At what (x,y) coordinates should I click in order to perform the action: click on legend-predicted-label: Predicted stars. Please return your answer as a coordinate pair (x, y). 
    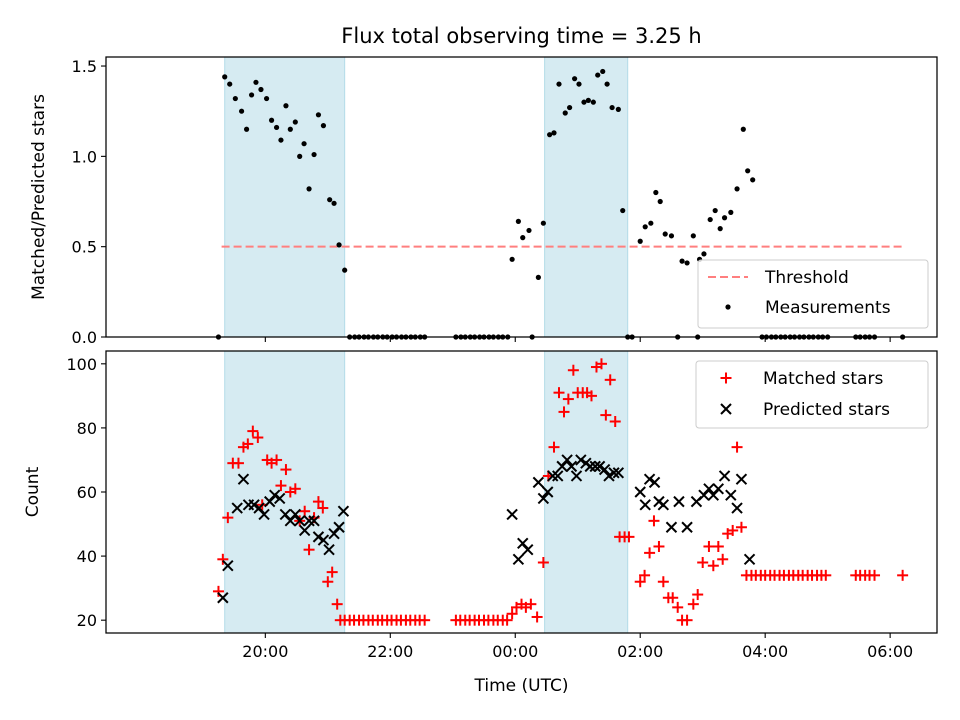
    Looking at the image, I should click on (826, 410).